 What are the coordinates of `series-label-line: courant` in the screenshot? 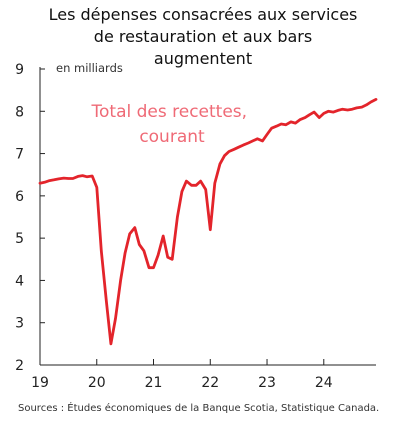 It's located at (172, 137).